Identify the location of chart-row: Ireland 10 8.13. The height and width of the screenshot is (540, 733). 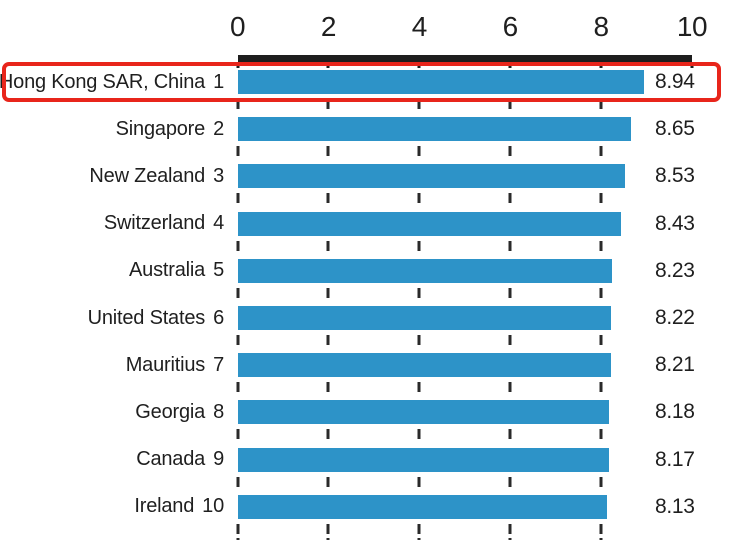
(366, 517).